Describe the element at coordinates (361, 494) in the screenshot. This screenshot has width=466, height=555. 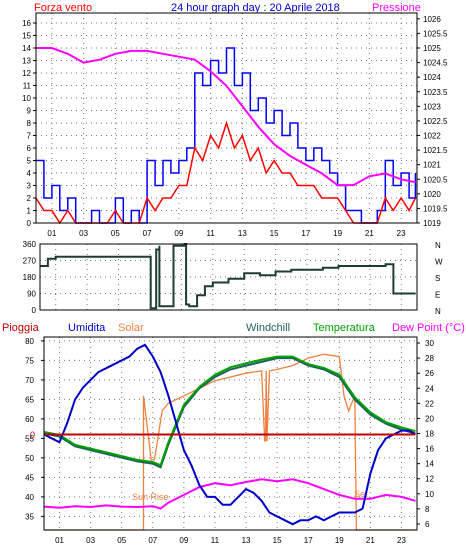
I see `sunset-annotation: Set` at that location.